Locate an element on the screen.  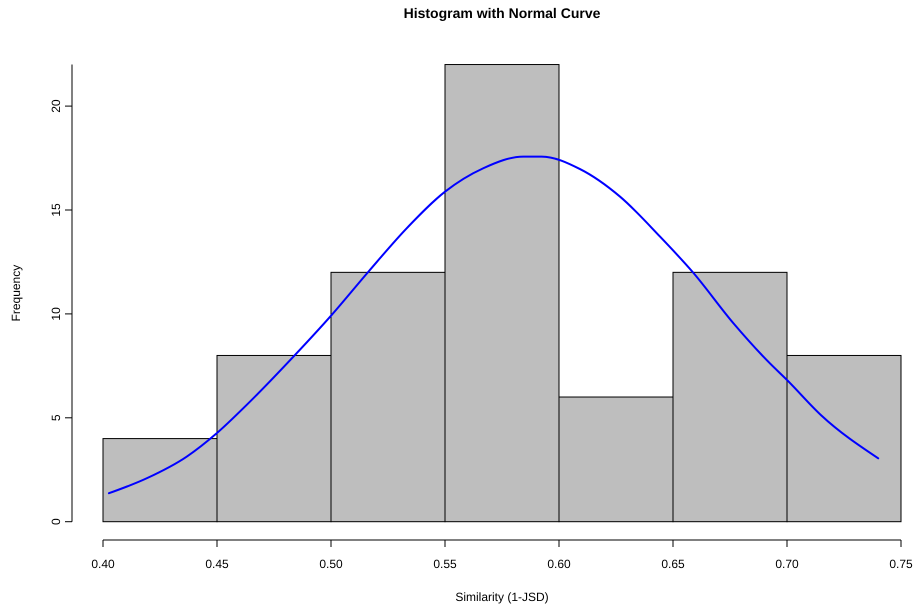
x-axis-title: Similarity (1-JSD) is located at coordinates (502, 597).